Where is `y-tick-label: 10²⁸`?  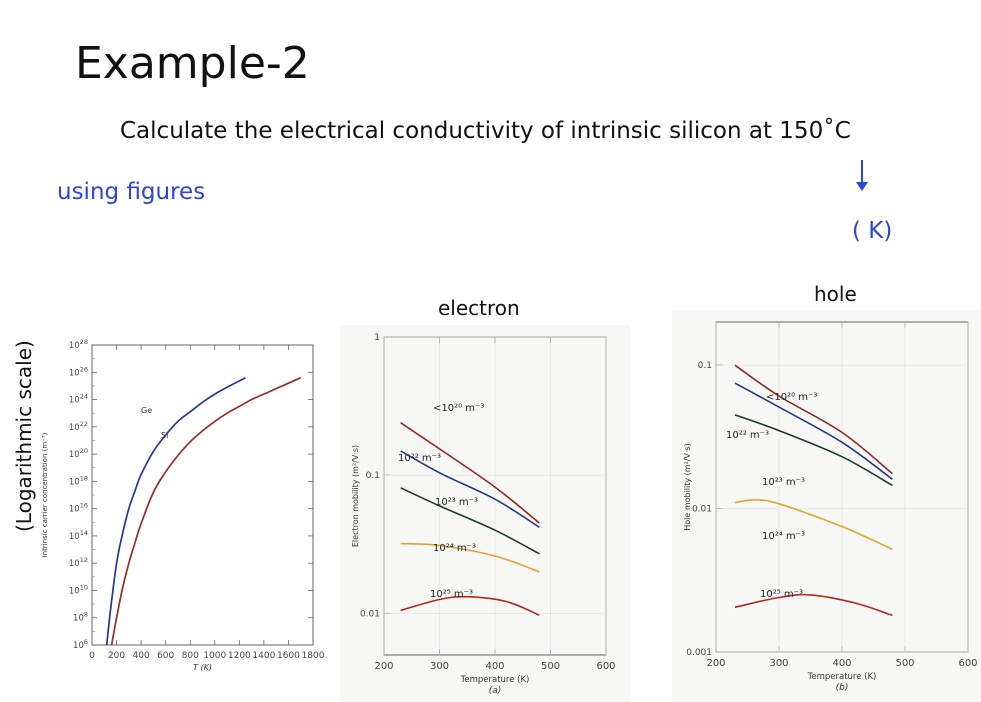 y-tick-label: 10²⁸ is located at coordinates (78, 344).